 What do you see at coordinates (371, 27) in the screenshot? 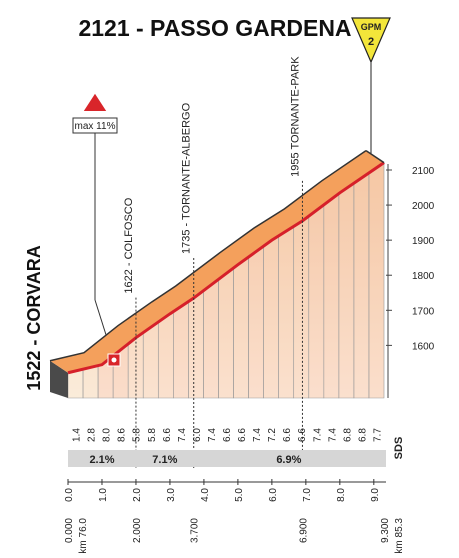
I see `gpm-label: GPM` at bounding box center [371, 27].